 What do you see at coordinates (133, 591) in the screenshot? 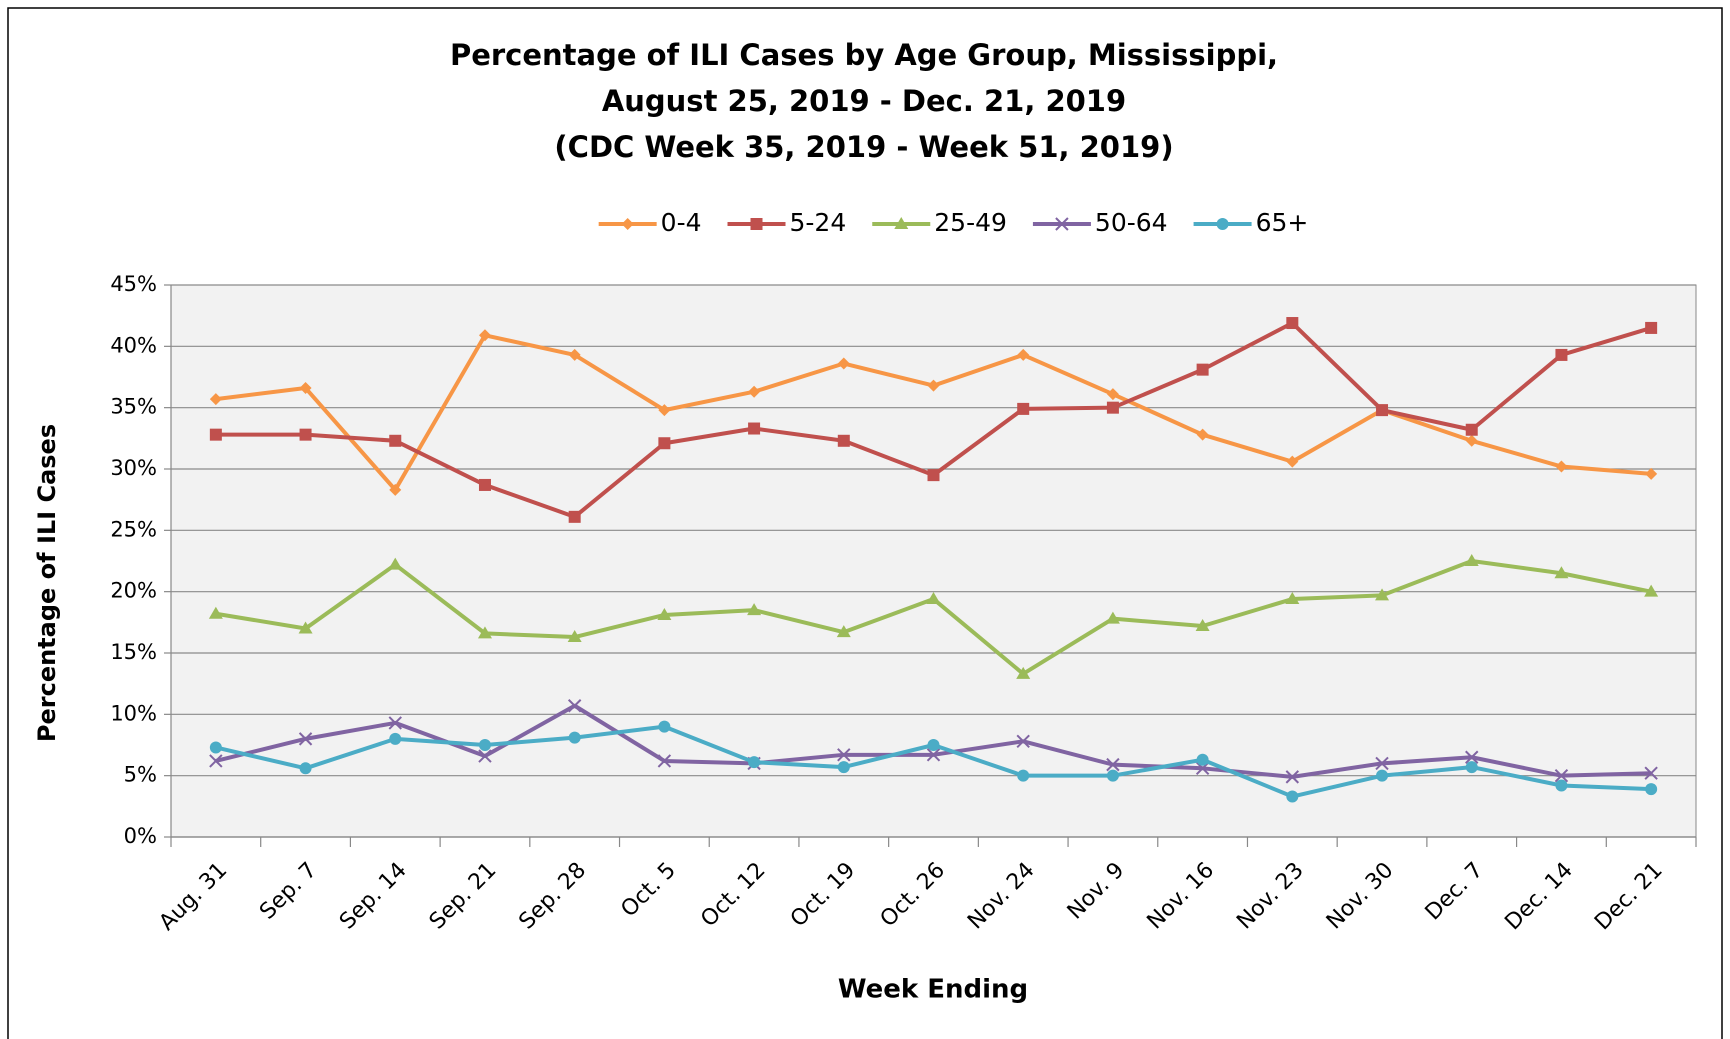
I see `y-tick-label: 20%` at bounding box center [133, 591].